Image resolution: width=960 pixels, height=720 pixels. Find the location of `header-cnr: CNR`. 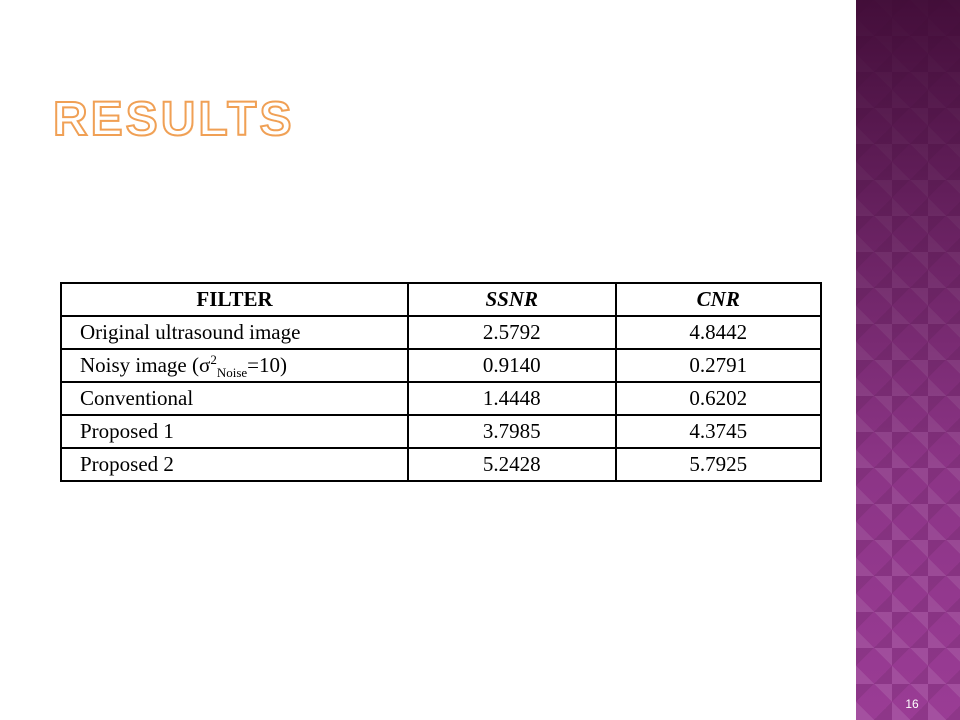

header-cnr: CNR is located at coordinates (718, 299).